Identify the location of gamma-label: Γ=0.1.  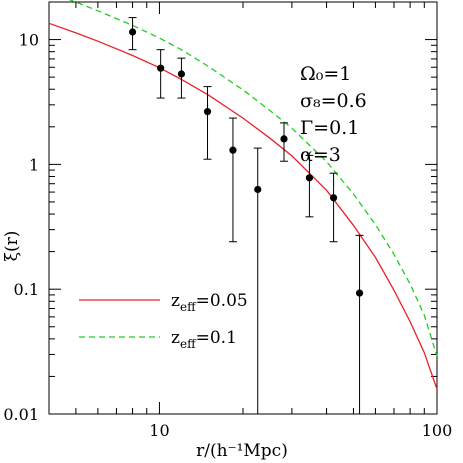
(329, 128).